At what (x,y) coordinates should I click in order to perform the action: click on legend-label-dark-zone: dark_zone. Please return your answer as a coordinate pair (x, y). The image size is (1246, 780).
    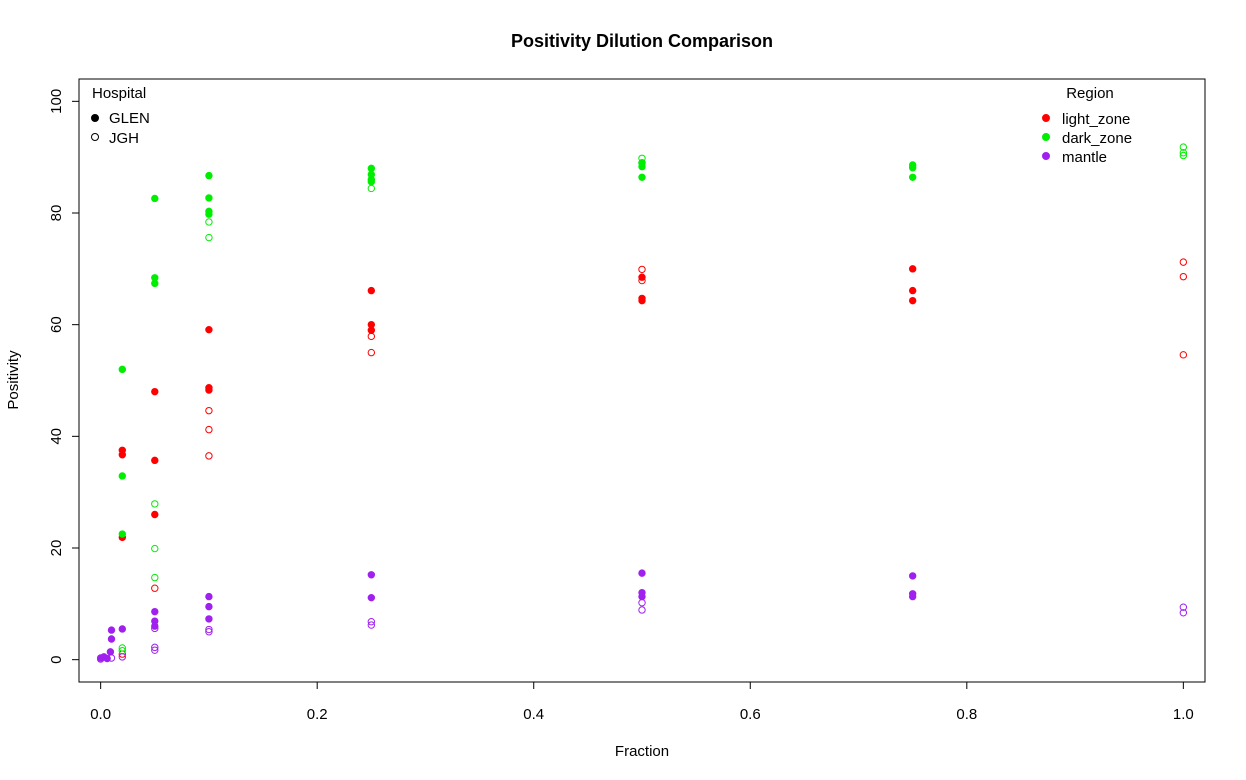
    Looking at the image, I should click on (1097, 138).